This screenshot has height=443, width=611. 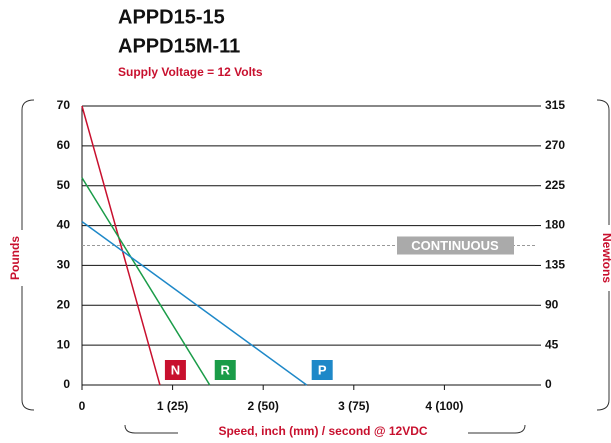 What do you see at coordinates (263, 406) in the screenshot?
I see `x-tick-label: 2 (50)` at bounding box center [263, 406].